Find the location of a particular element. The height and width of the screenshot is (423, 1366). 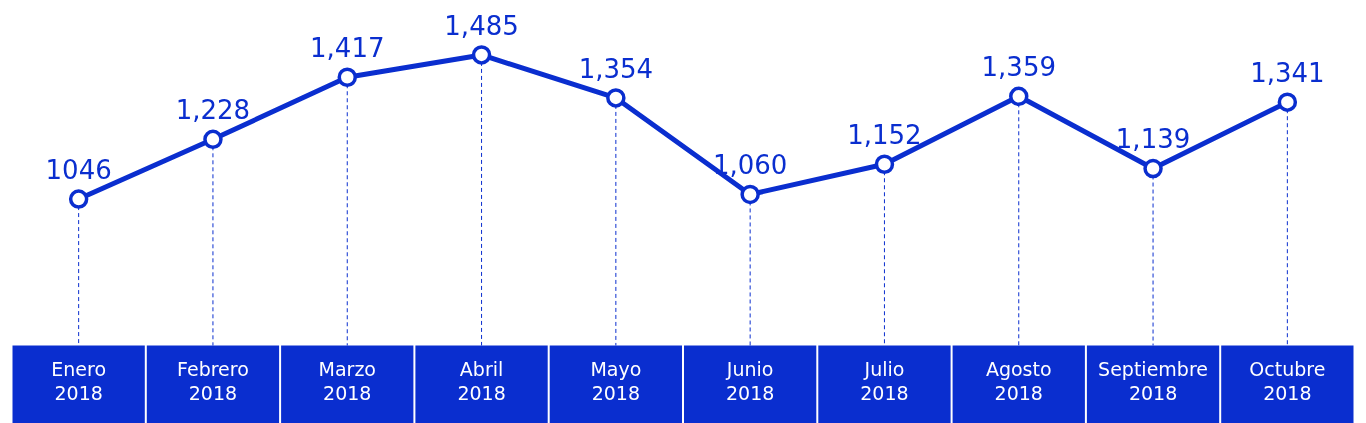

data-label: 1,060 is located at coordinates (750, 165).